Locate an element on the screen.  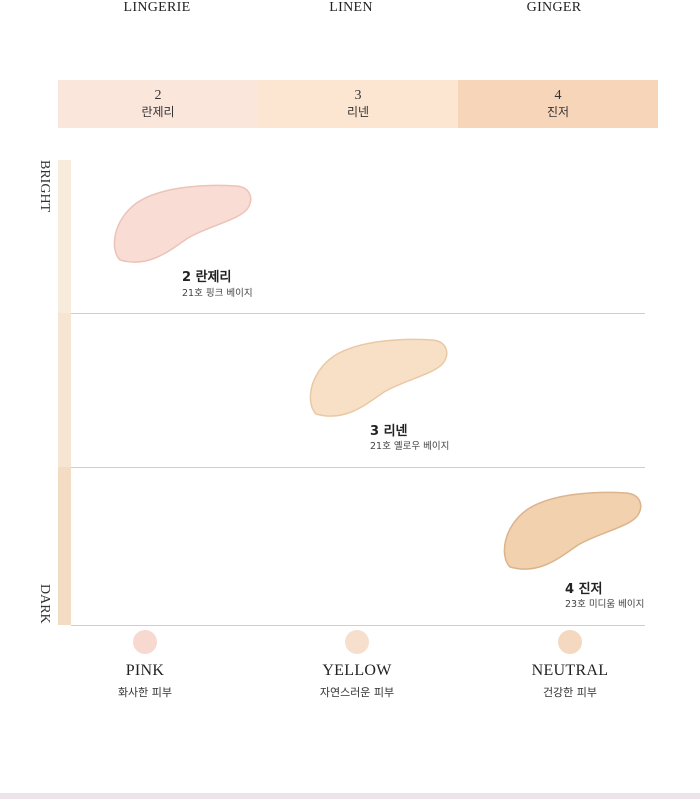
tone-yellow: YELLOW 자연스러운 피부 is located at coordinates (357, 665).